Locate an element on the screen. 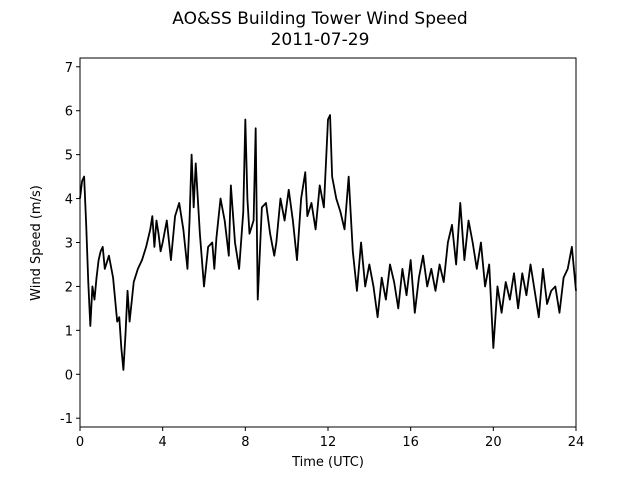 The image size is (640, 480). chart-title: AO&SS Building Tower Wind Speed is located at coordinates (319, 19).